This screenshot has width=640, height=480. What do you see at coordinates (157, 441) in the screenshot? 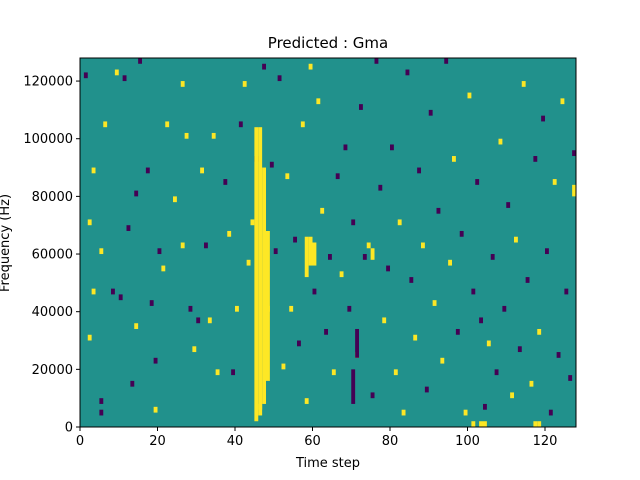
I see `x-tick-label: 20` at bounding box center [157, 441].